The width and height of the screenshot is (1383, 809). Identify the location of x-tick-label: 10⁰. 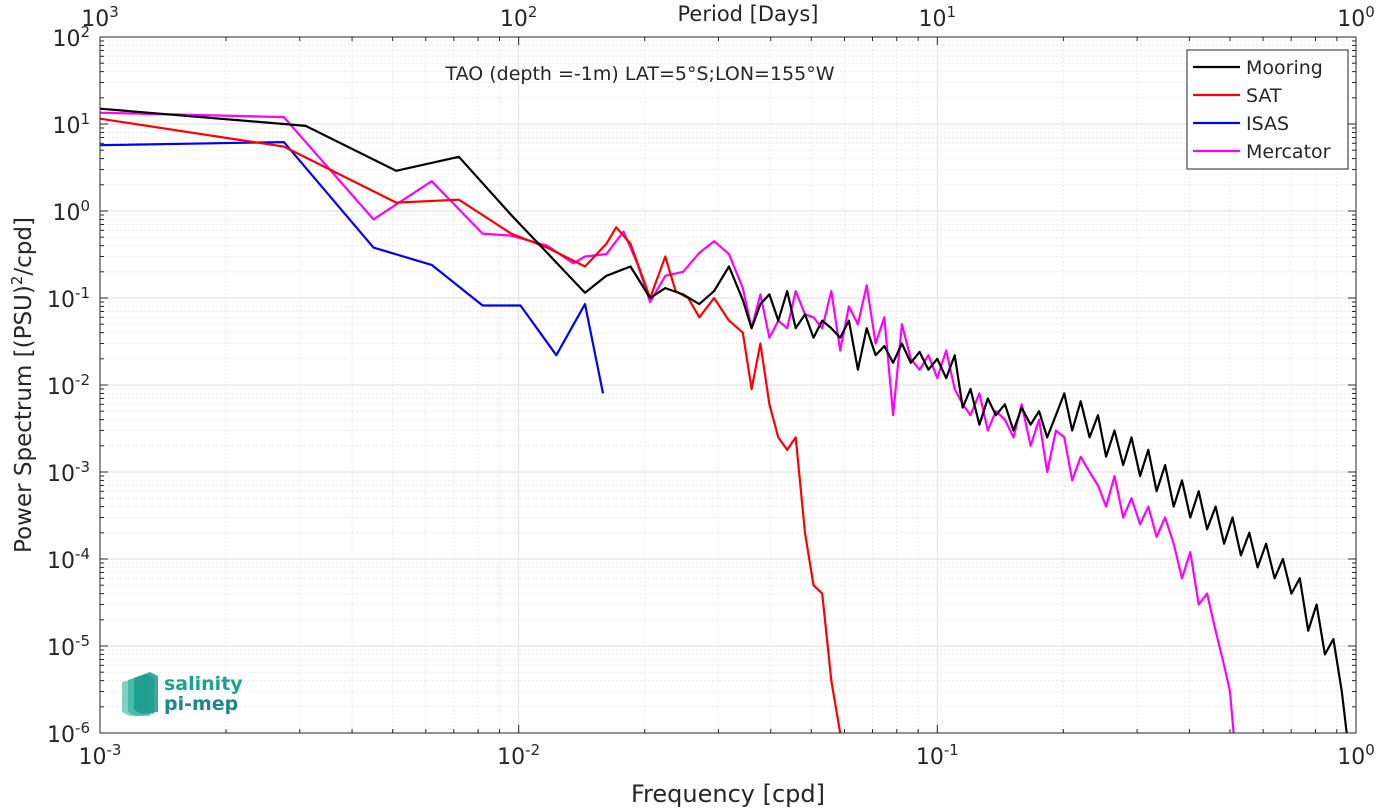
(1356, 755).